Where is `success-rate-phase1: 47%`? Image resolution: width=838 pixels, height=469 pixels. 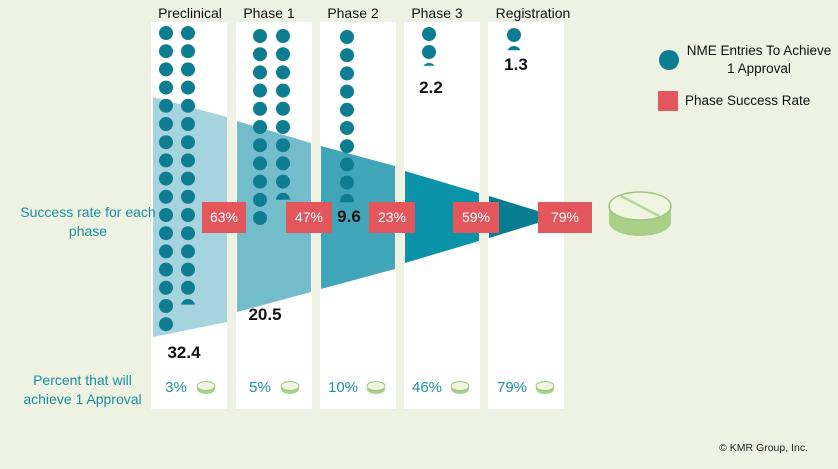 success-rate-phase1: 47% is located at coordinates (309, 217).